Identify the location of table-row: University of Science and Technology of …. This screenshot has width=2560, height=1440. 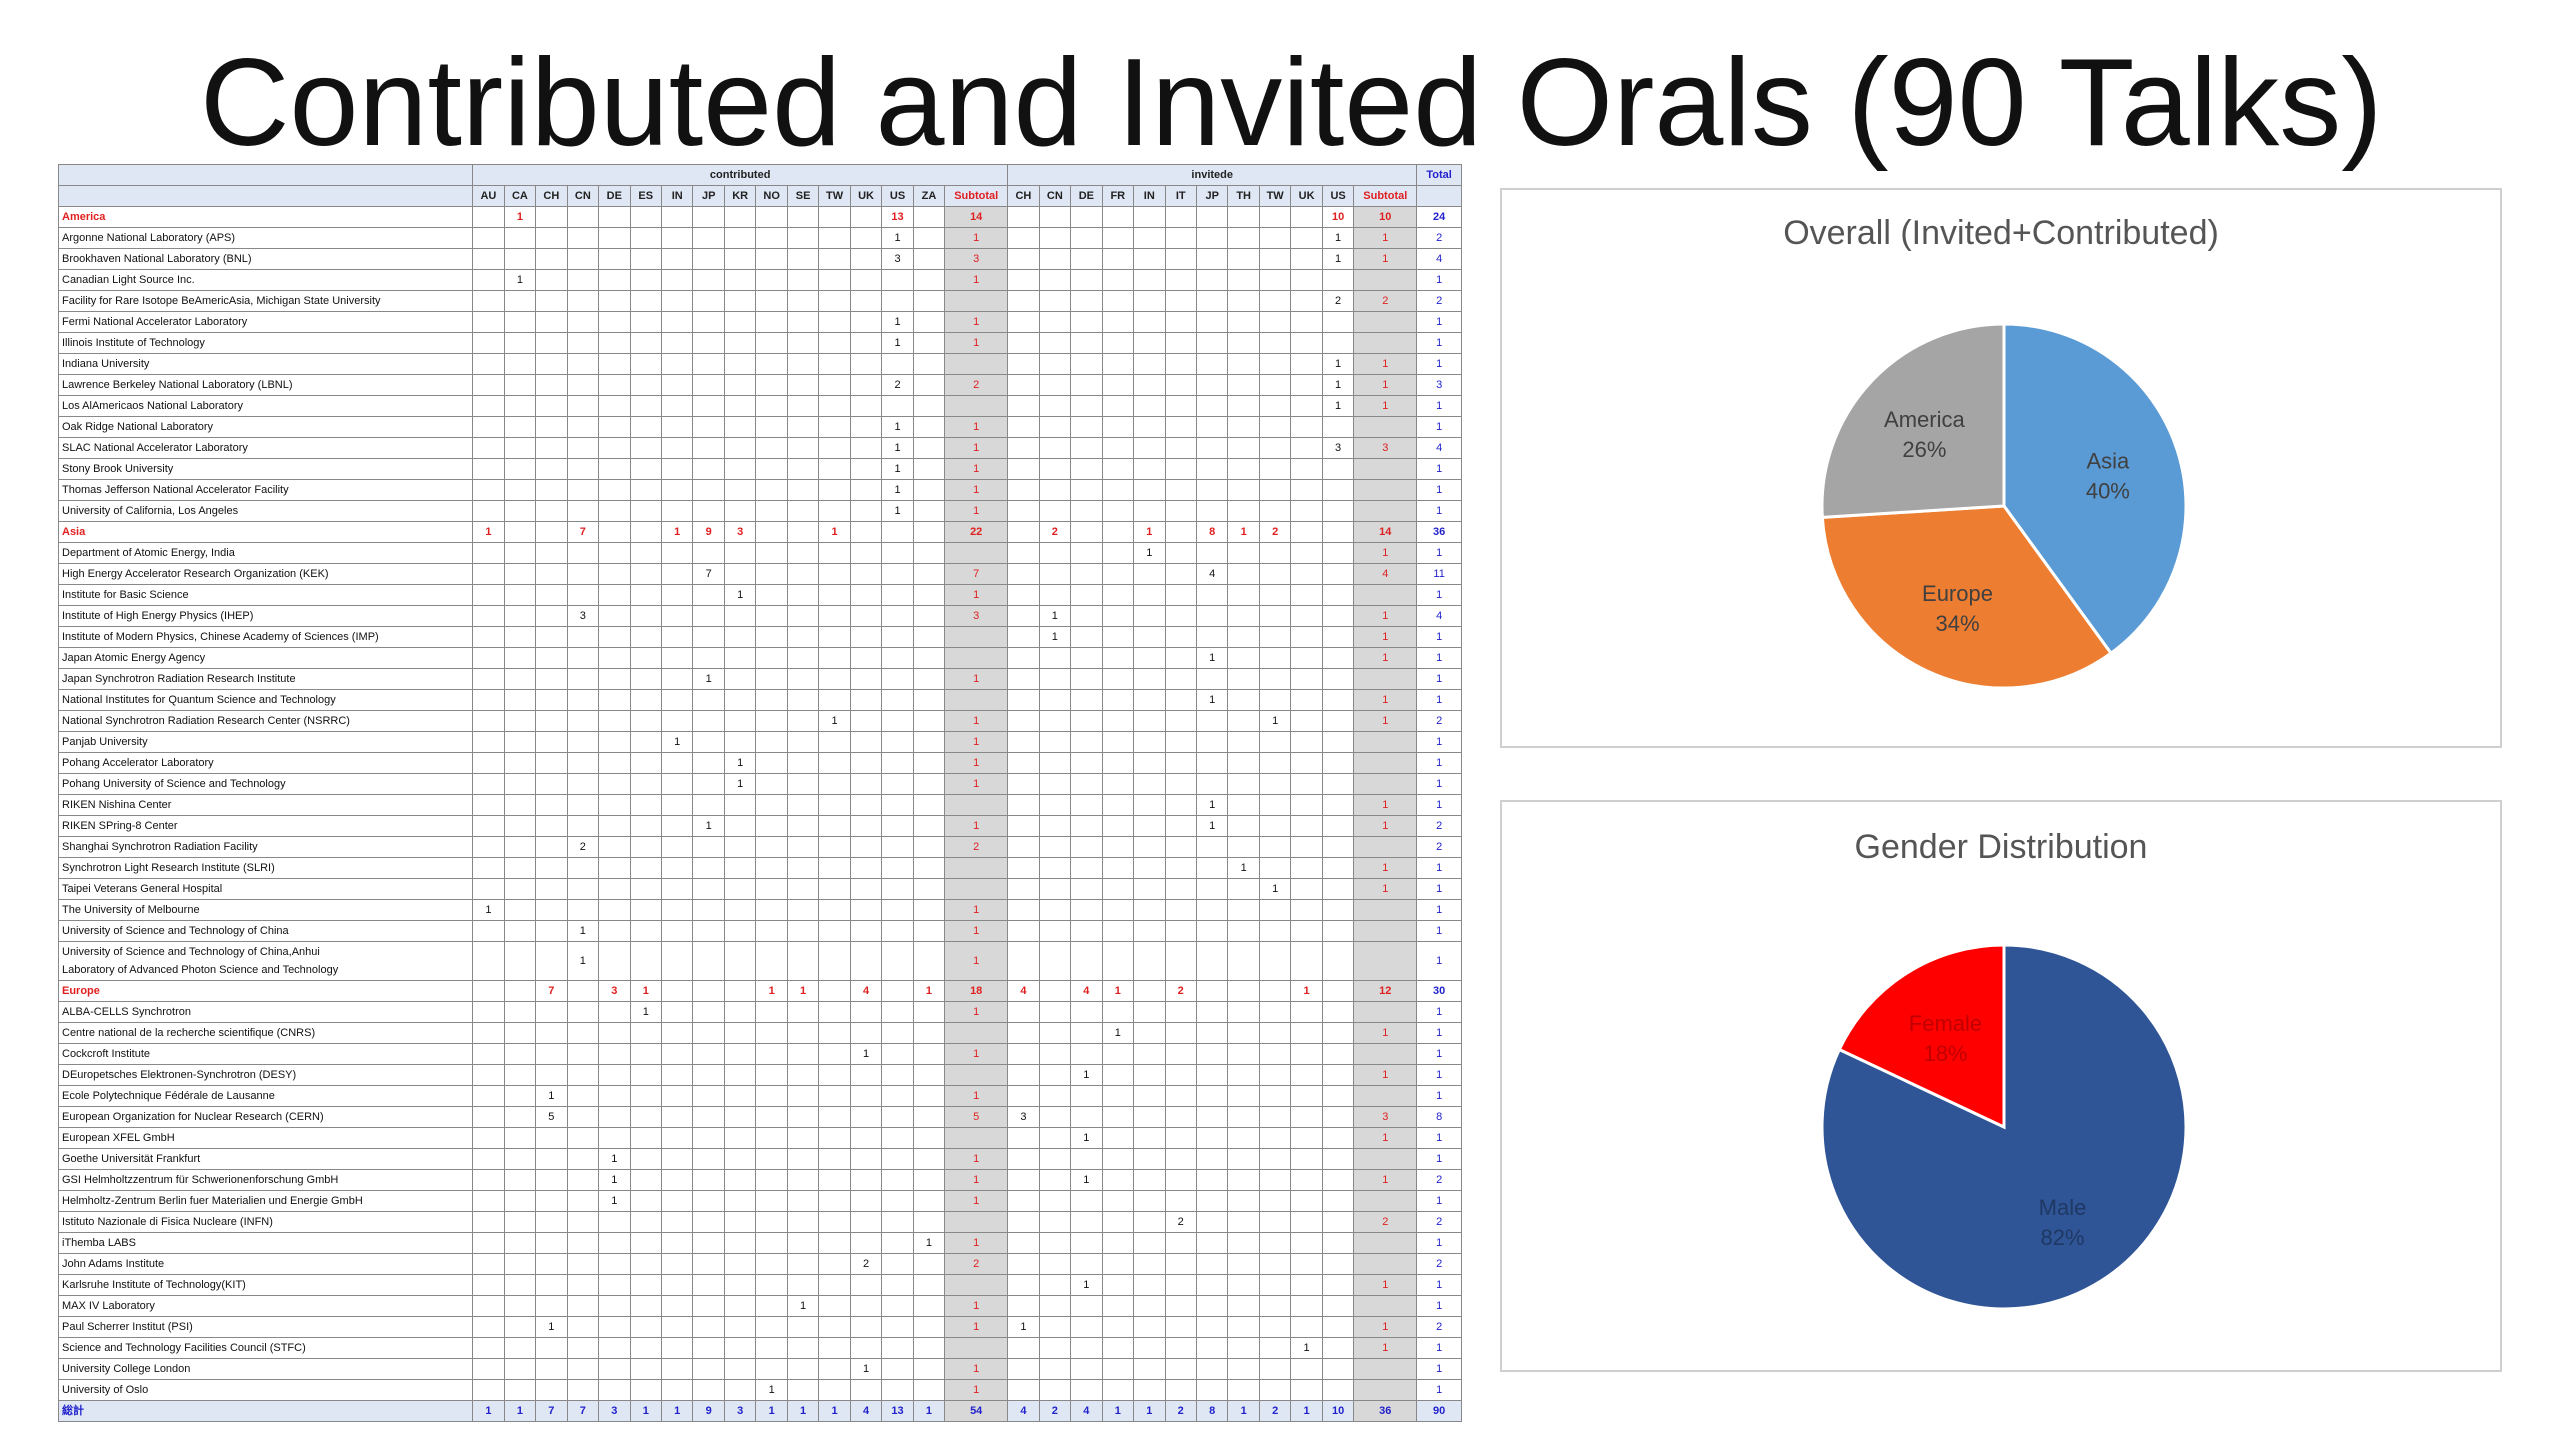
(759, 931).